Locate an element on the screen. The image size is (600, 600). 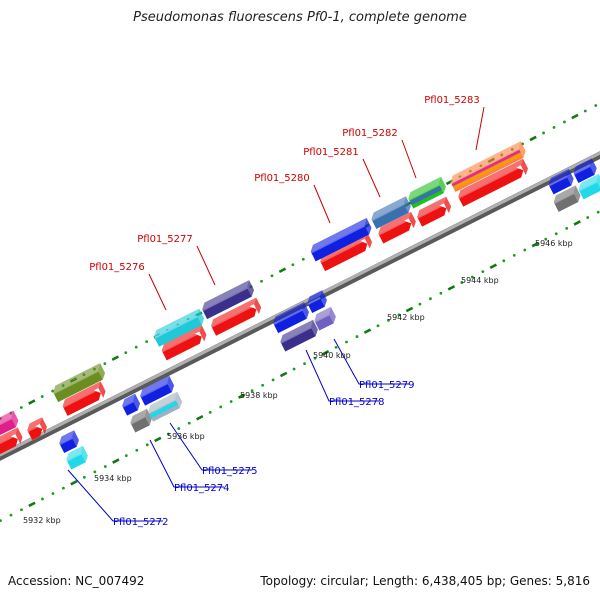
accession-text: Accession: NC_007492 is located at coordinates (76, 581).